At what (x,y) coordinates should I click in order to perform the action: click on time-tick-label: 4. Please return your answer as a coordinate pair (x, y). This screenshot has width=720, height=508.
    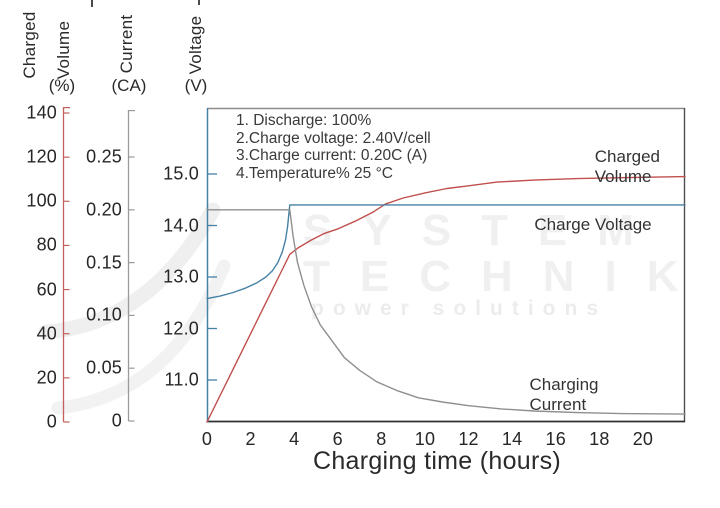
    Looking at the image, I should click on (294, 439).